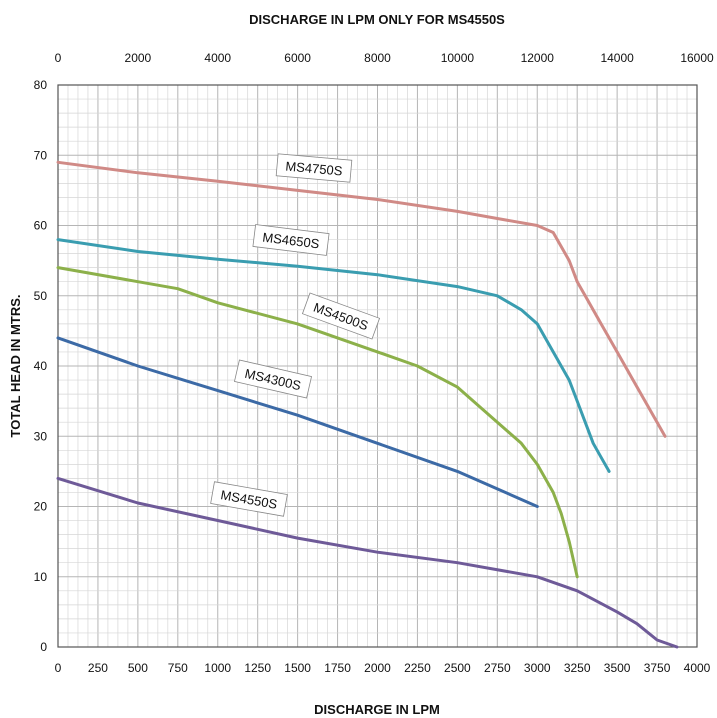  Describe the element at coordinates (577, 668) in the screenshot. I see `x-tick-label: 3250` at that location.